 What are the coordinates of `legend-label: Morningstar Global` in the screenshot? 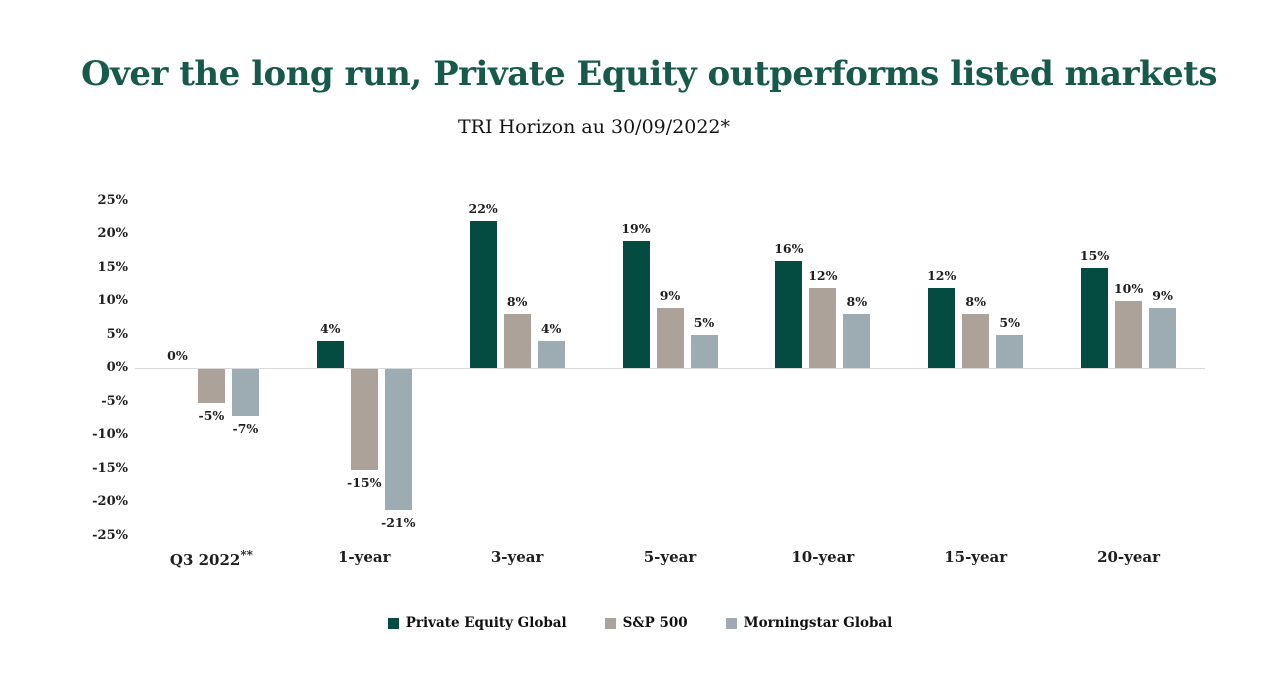 It's located at (818, 623).